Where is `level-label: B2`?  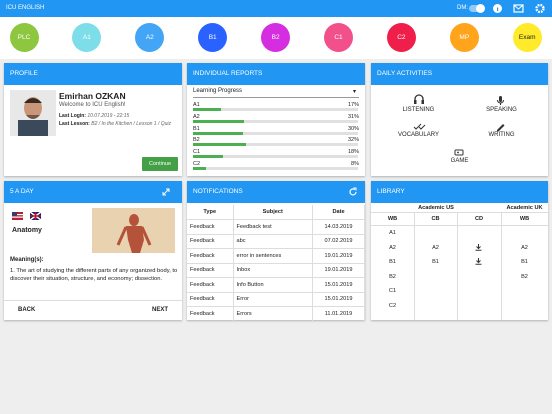
level-label: B2 is located at coordinates (196, 140).